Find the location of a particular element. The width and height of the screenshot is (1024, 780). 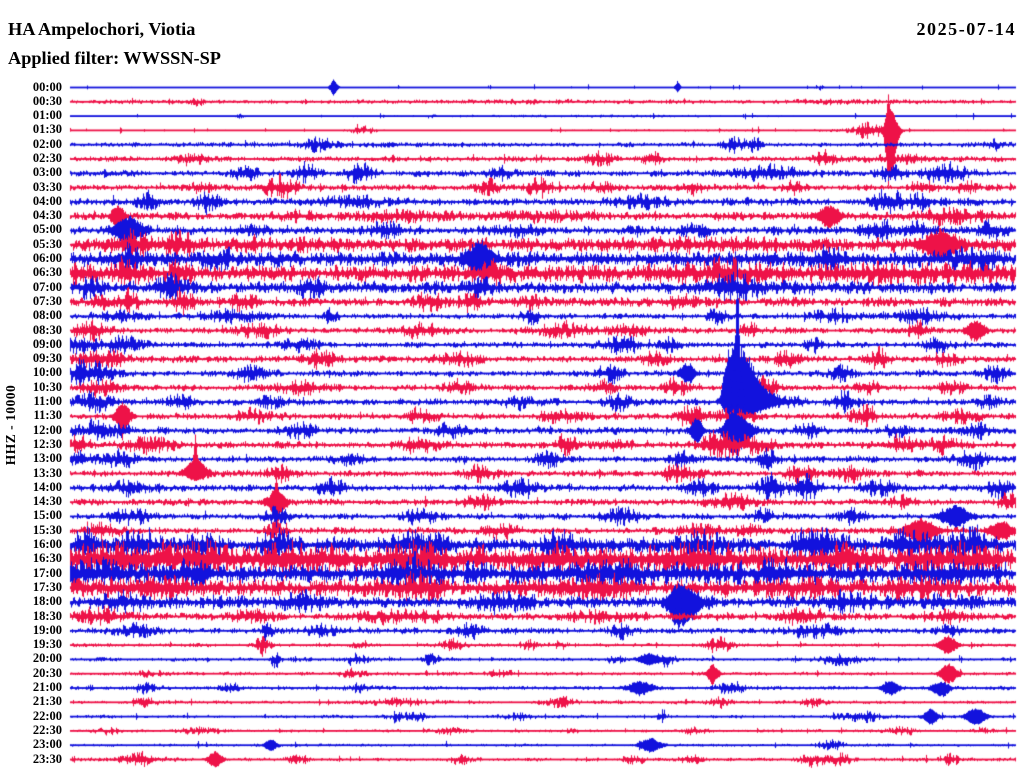

filter-label: Applied filter: WWSSN-SP is located at coordinates (114, 58).